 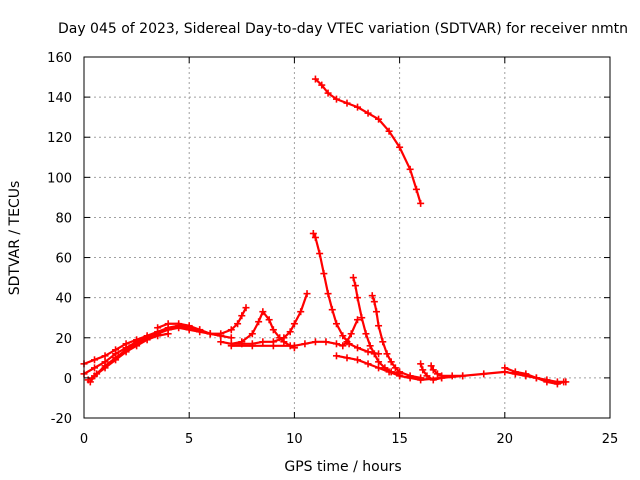 I want to click on series-track-d, so click(x=118, y=360).